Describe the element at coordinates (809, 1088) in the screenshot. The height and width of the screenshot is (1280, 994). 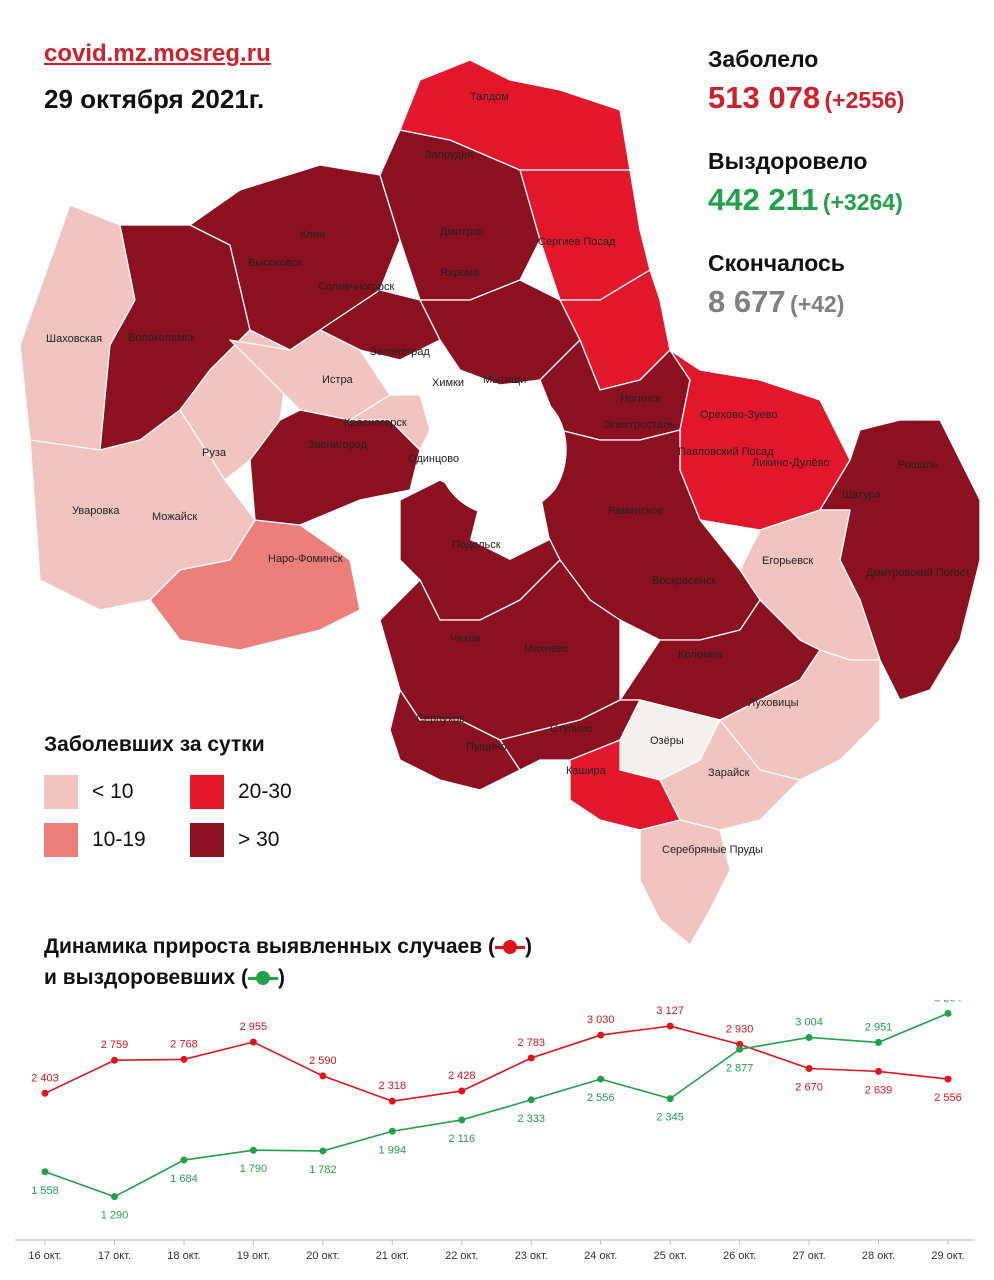
I see `cases-data-label: 2 670` at that location.